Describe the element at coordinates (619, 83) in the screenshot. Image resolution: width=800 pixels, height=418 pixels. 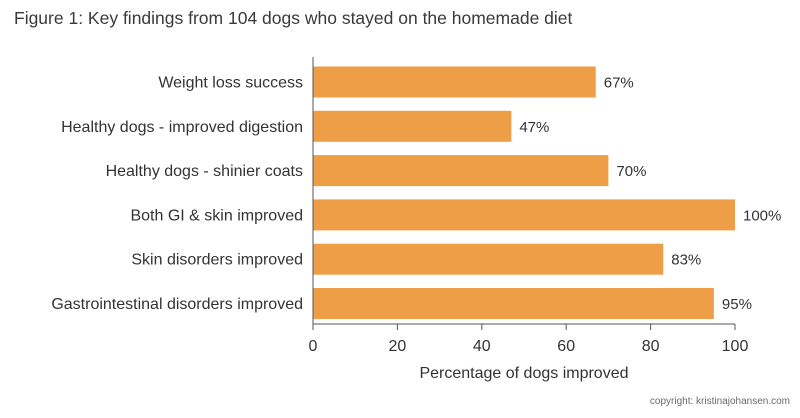
I see `data-label: 67%` at that location.